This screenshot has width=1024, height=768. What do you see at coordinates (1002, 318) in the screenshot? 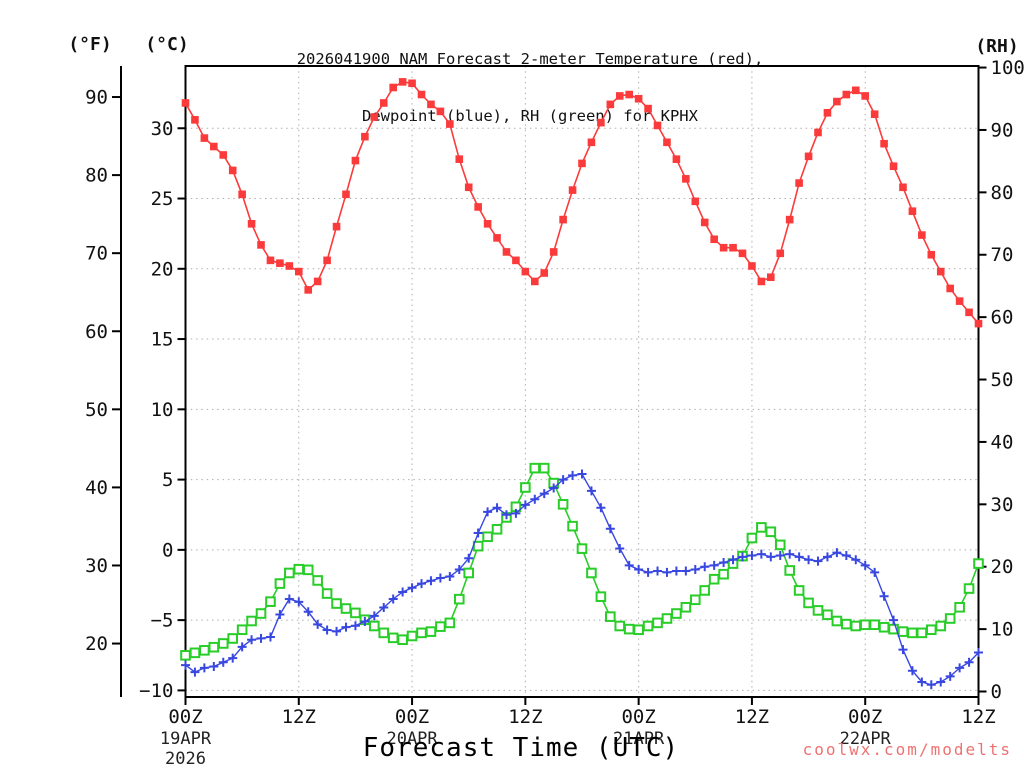
I see `rh-tick-label: 60` at bounding box center [1002, 318].